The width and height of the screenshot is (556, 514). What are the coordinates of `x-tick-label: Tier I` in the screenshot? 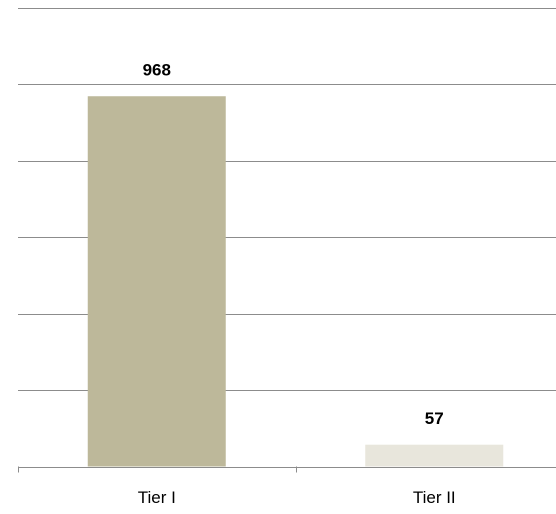 It's located at (157, 497).